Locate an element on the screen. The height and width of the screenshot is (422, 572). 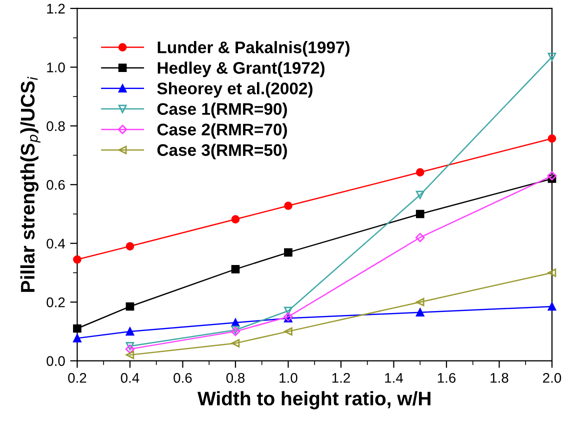
x-tick-label: 0.2 is located at coordinates (77, 377).